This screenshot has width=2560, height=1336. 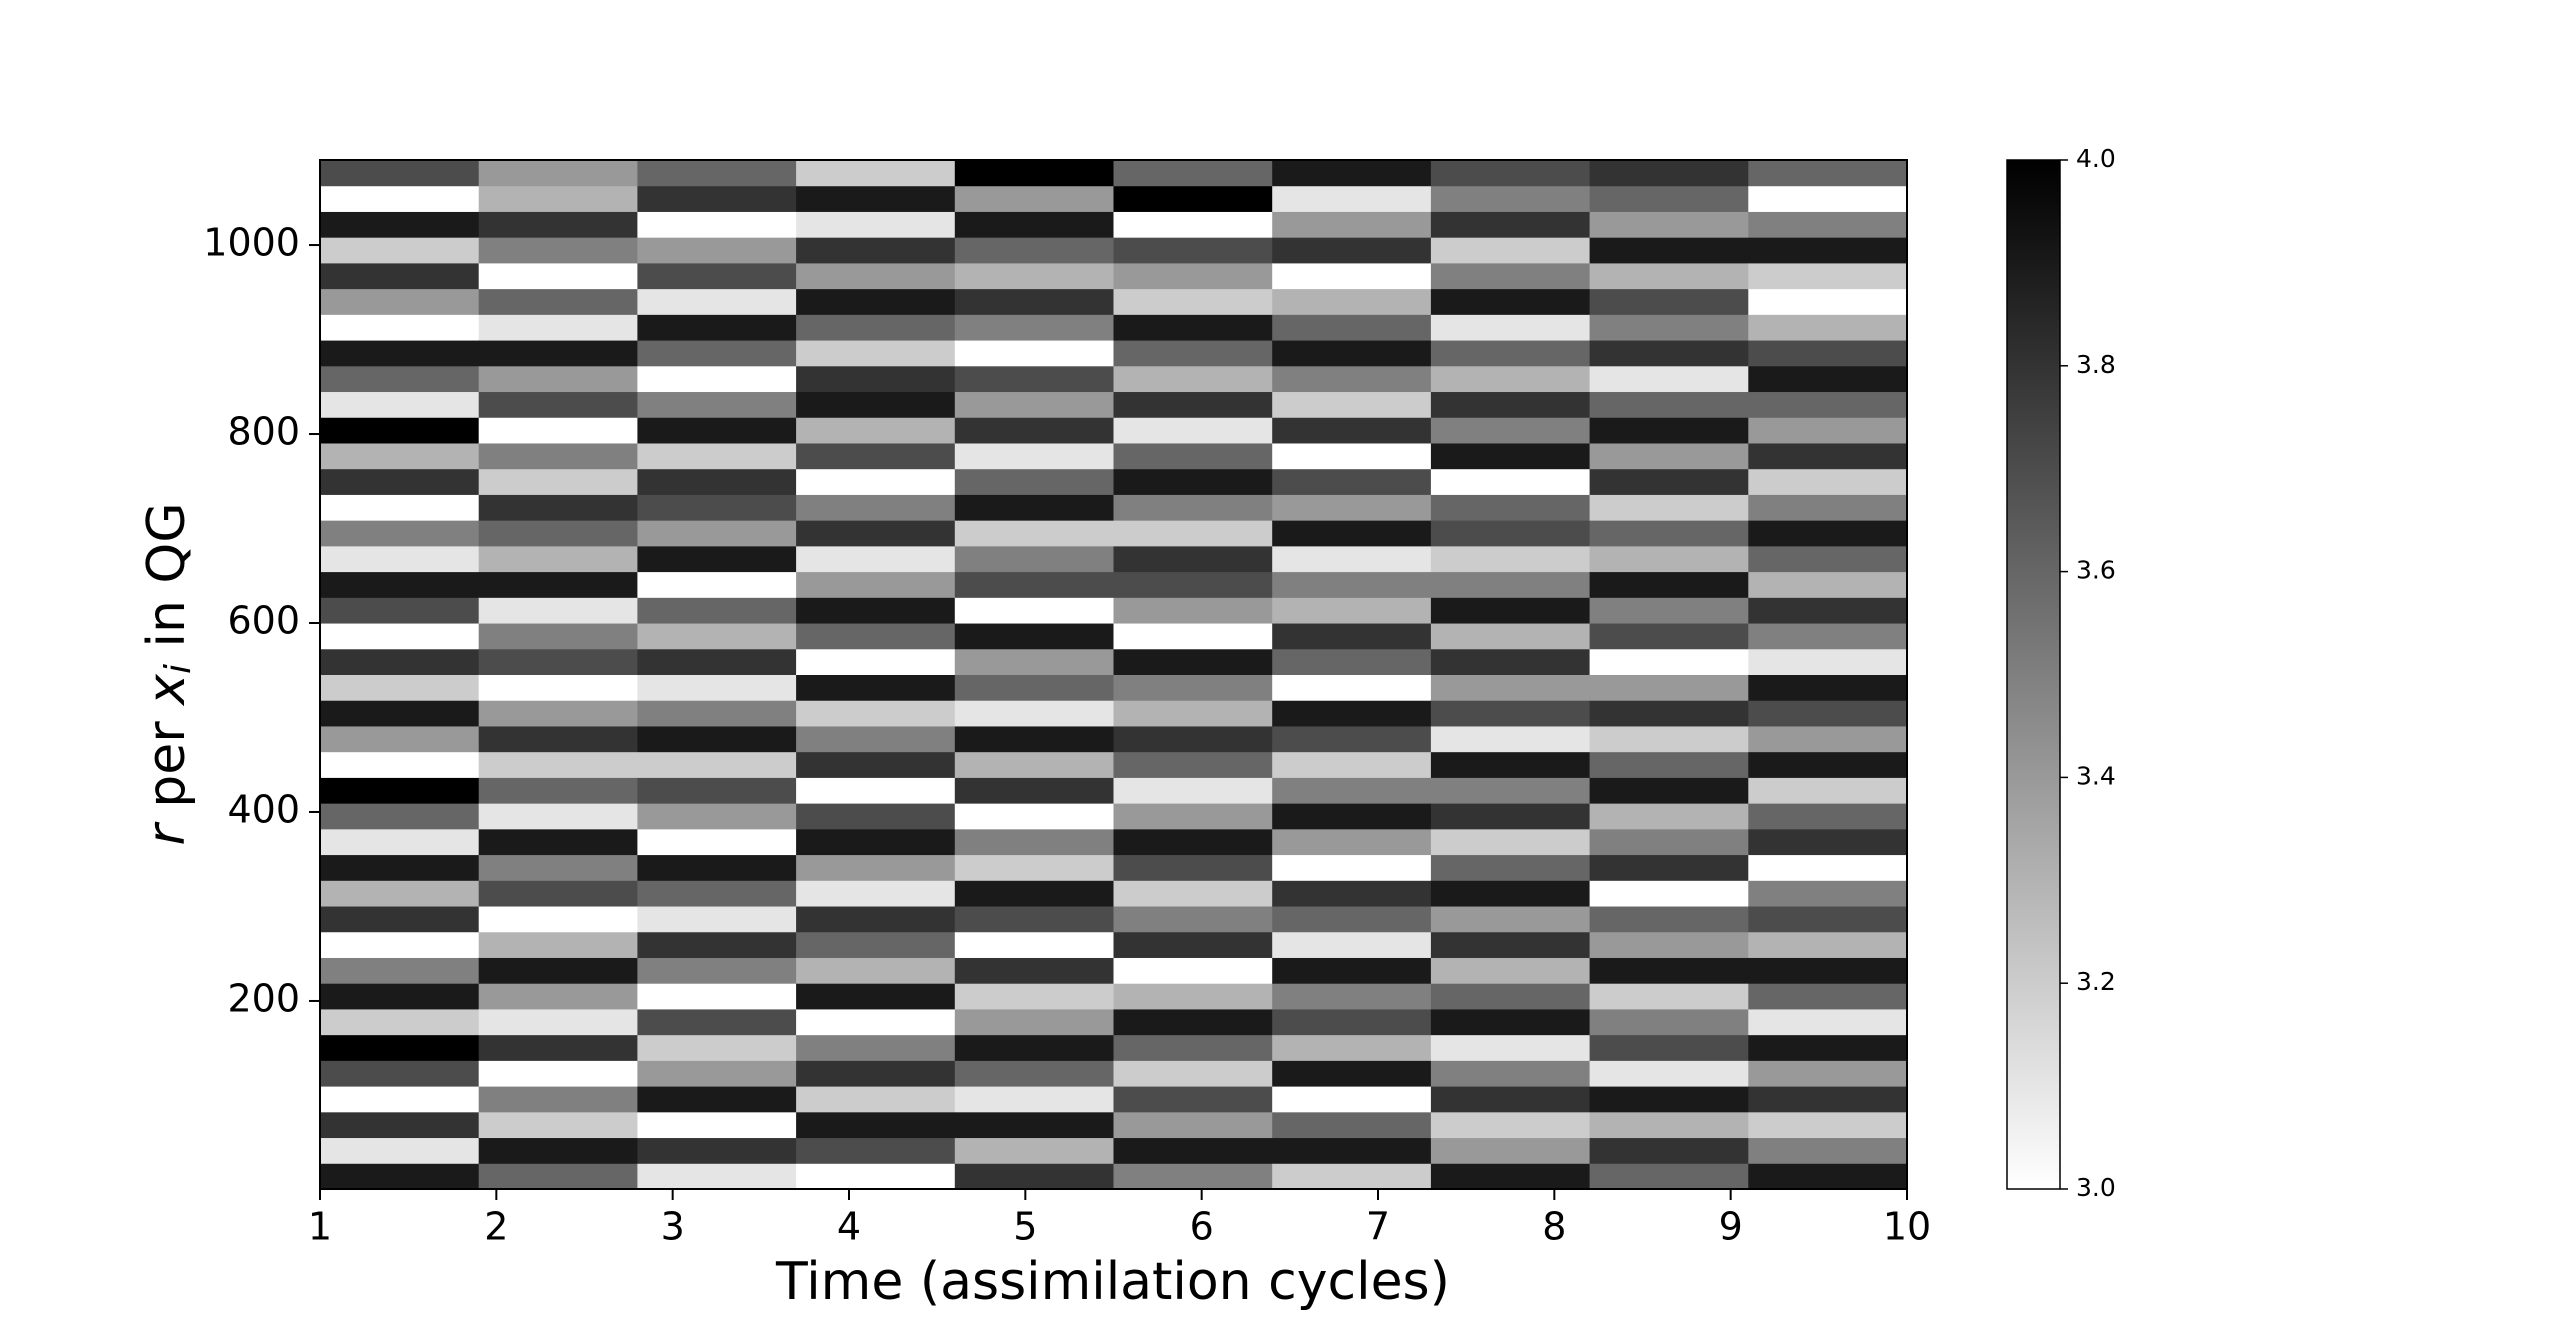 What do you see at coordinates (178, 669) in the screenshot?
I see `y-axis-label-part: i` at bounding box center [178, 669].